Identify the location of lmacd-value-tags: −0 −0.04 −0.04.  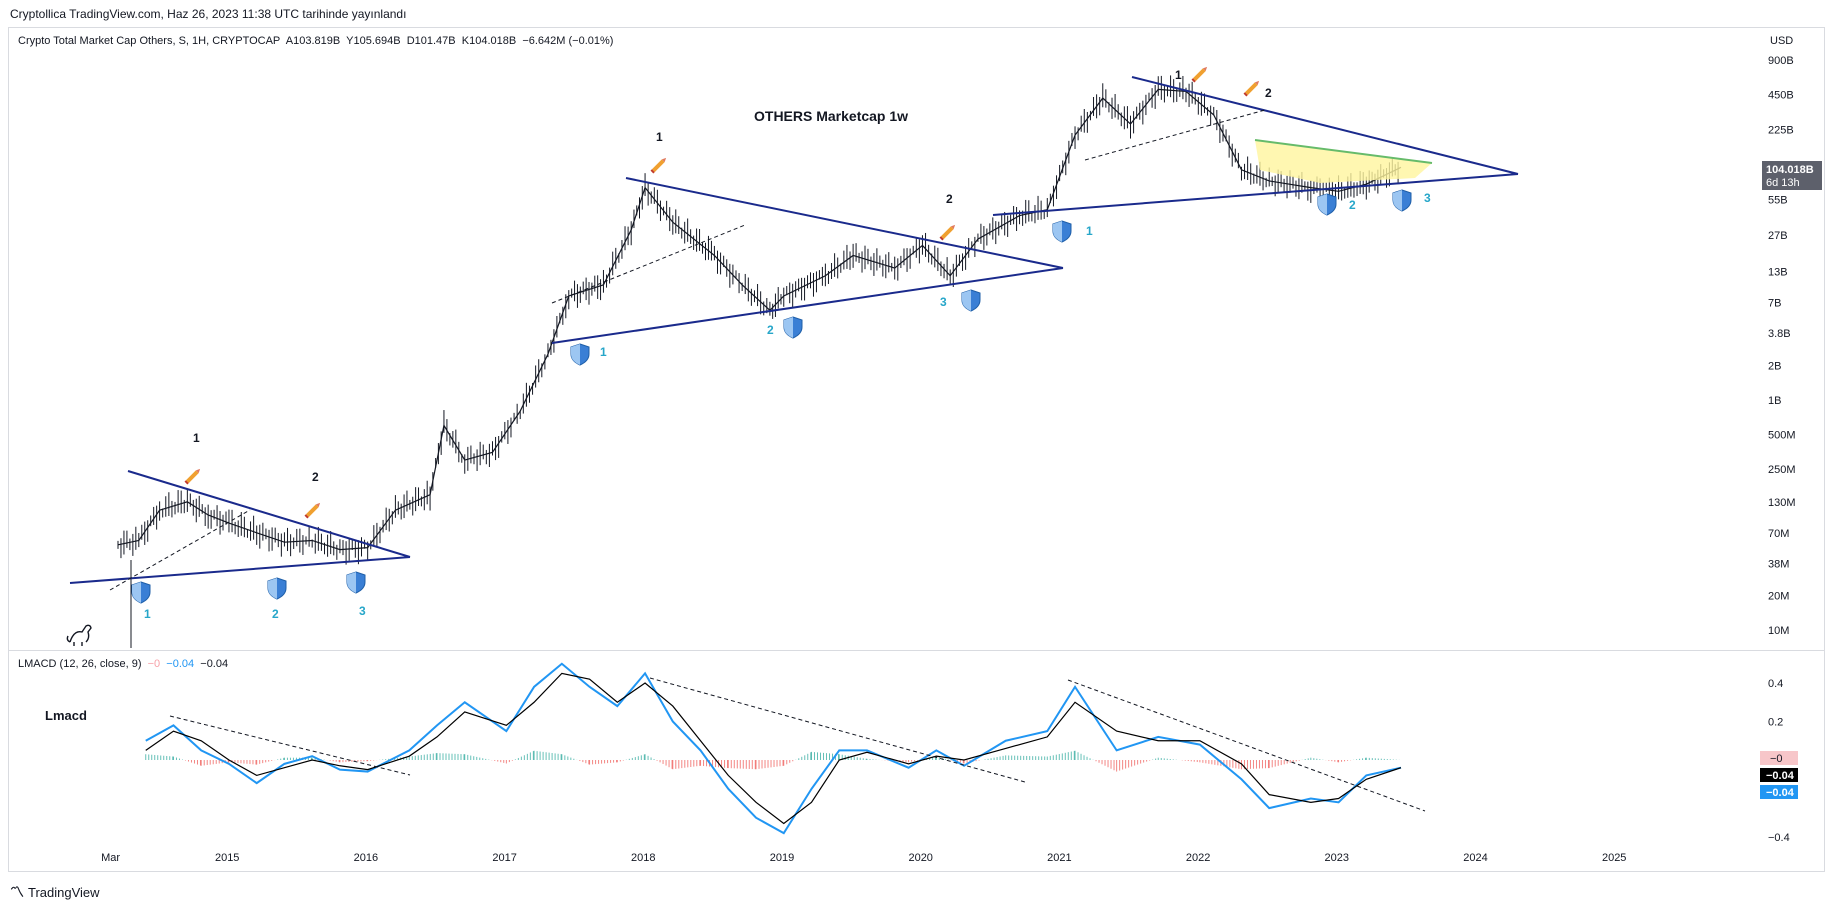
(1779, 775).